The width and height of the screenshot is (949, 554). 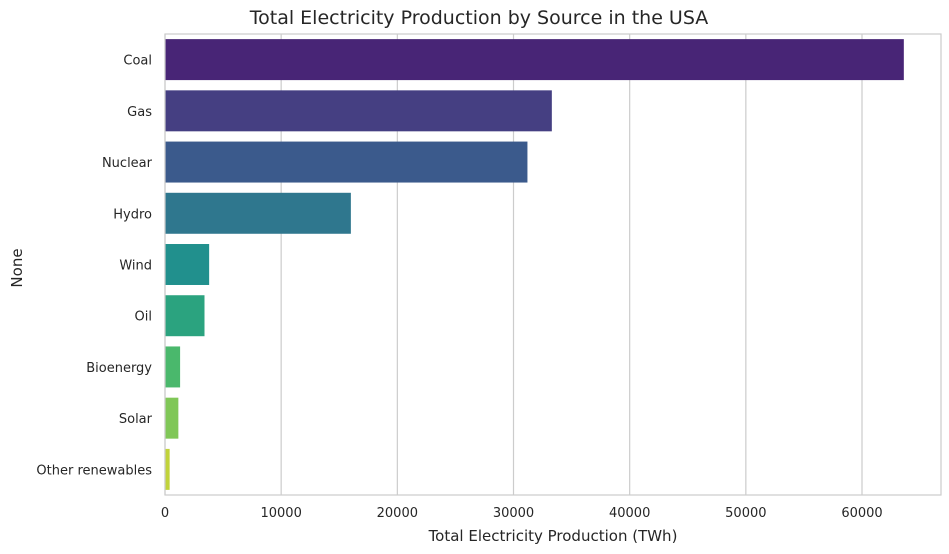 What do you see at coordinates (745, 513) in the screenshot?
I see `x-tick-label: 50000` at bounding box center [745, 513].